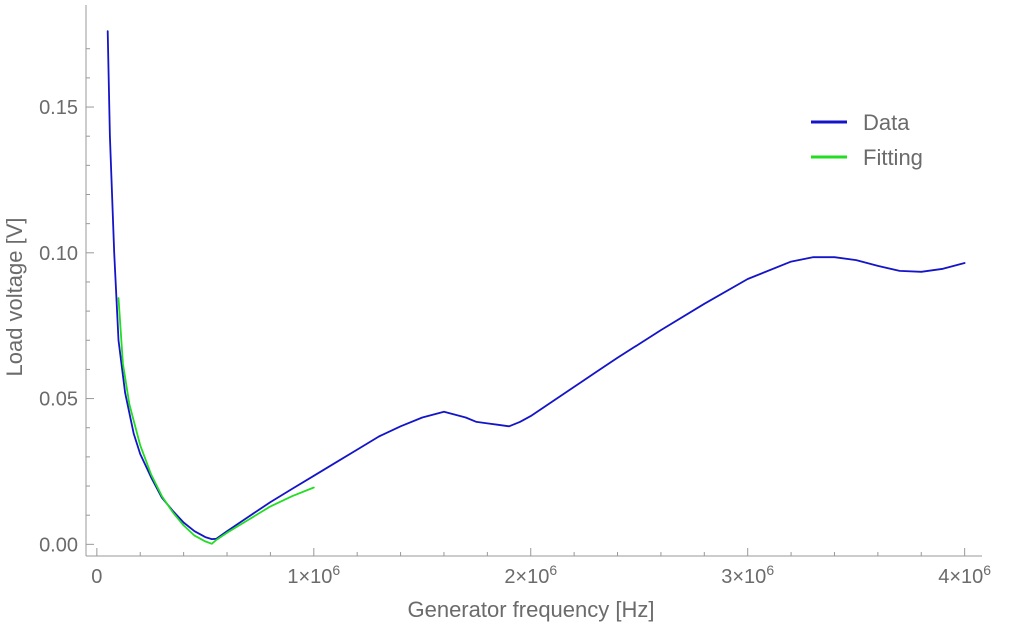 This screenshot has width=1035, height=626. I want to click on x-axis-title: Generator frequency [Hz], so click(530, 609).